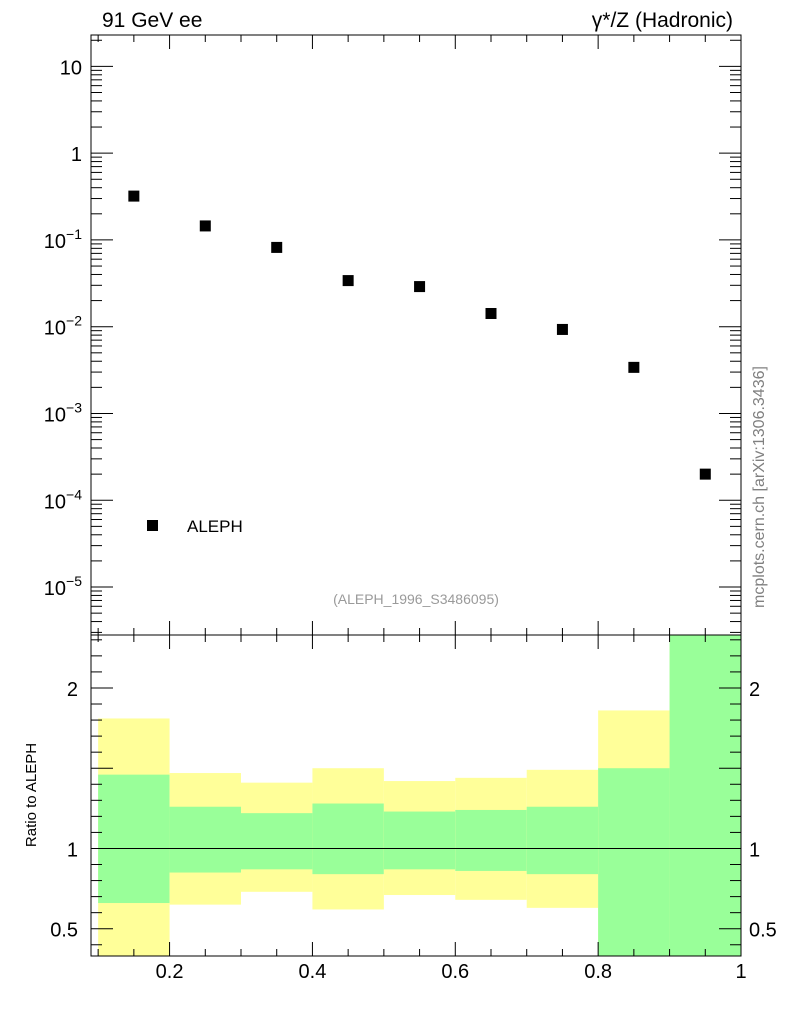 The height and width of the screenshot is (1024, 786). Describe the element at coordinates (152, 525) in the screenshot. I see `legend-marker` at that location.